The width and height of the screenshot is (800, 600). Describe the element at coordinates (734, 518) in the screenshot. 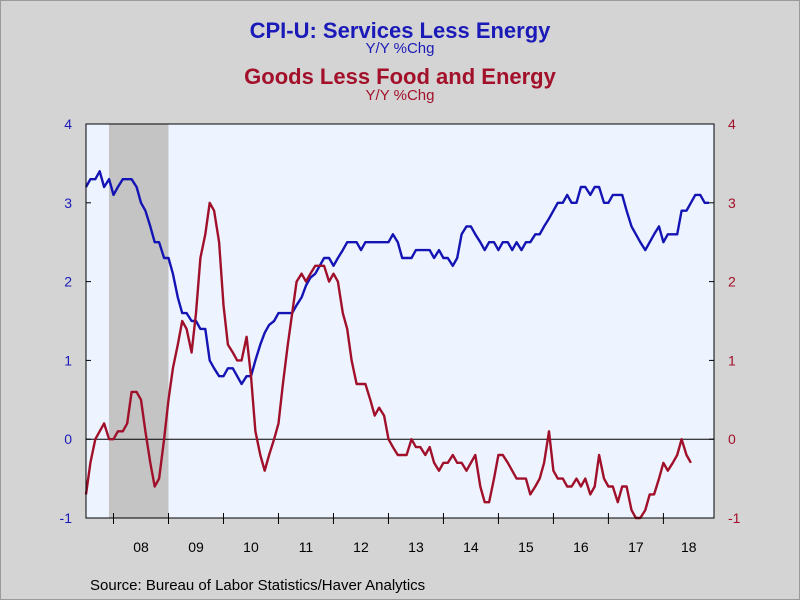

I see `right-tick-label: -1` at that location.